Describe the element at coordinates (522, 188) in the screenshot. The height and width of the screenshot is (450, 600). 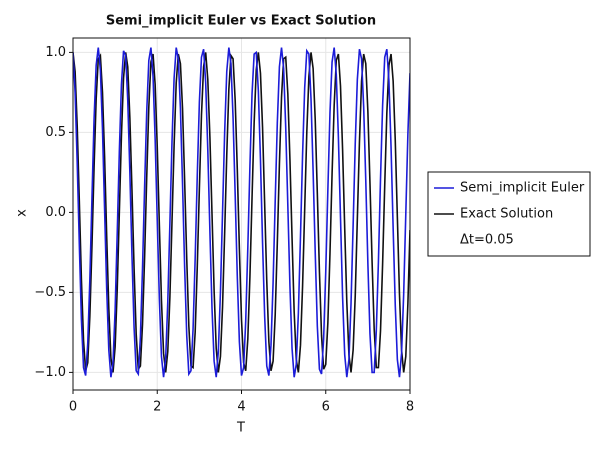
I see `legend-label: Semi_implicit Euler` at that location.